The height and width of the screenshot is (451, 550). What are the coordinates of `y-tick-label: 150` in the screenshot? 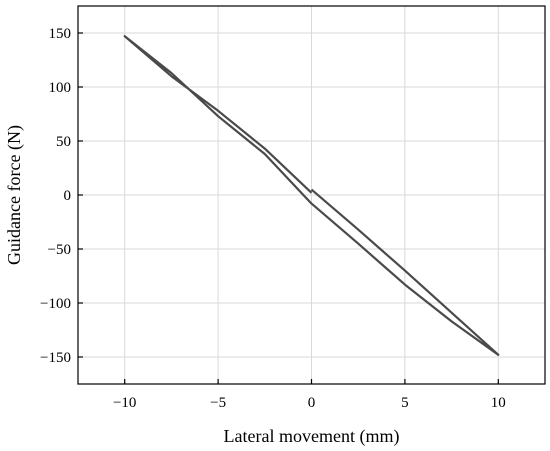 It's located at (60, 34).